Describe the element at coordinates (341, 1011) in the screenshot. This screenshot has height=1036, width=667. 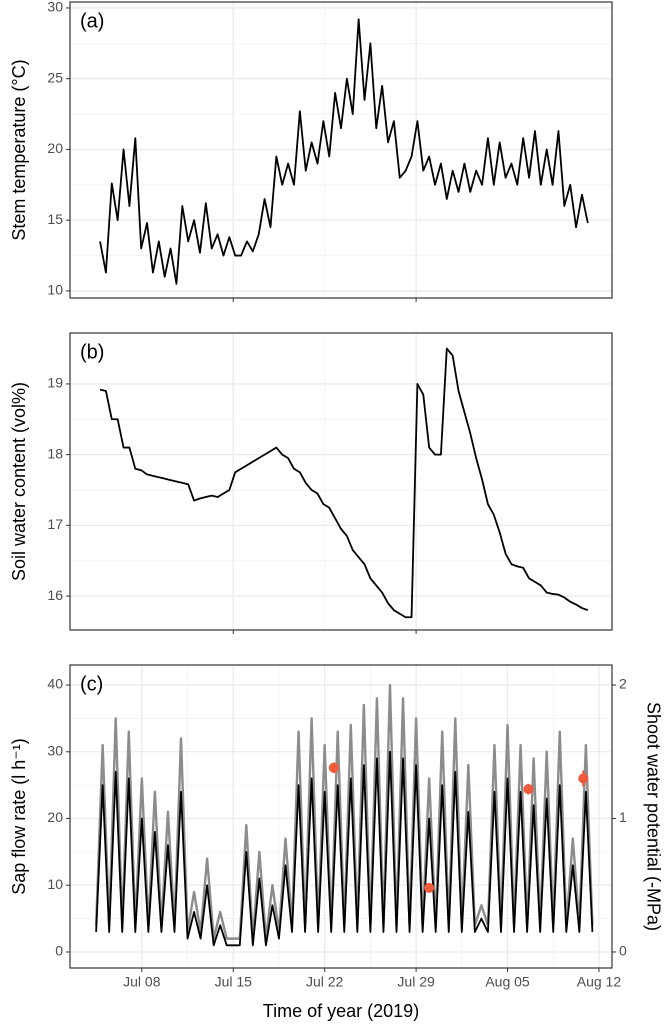
I see `x-axis-title: Time of year (2019)` at that location.